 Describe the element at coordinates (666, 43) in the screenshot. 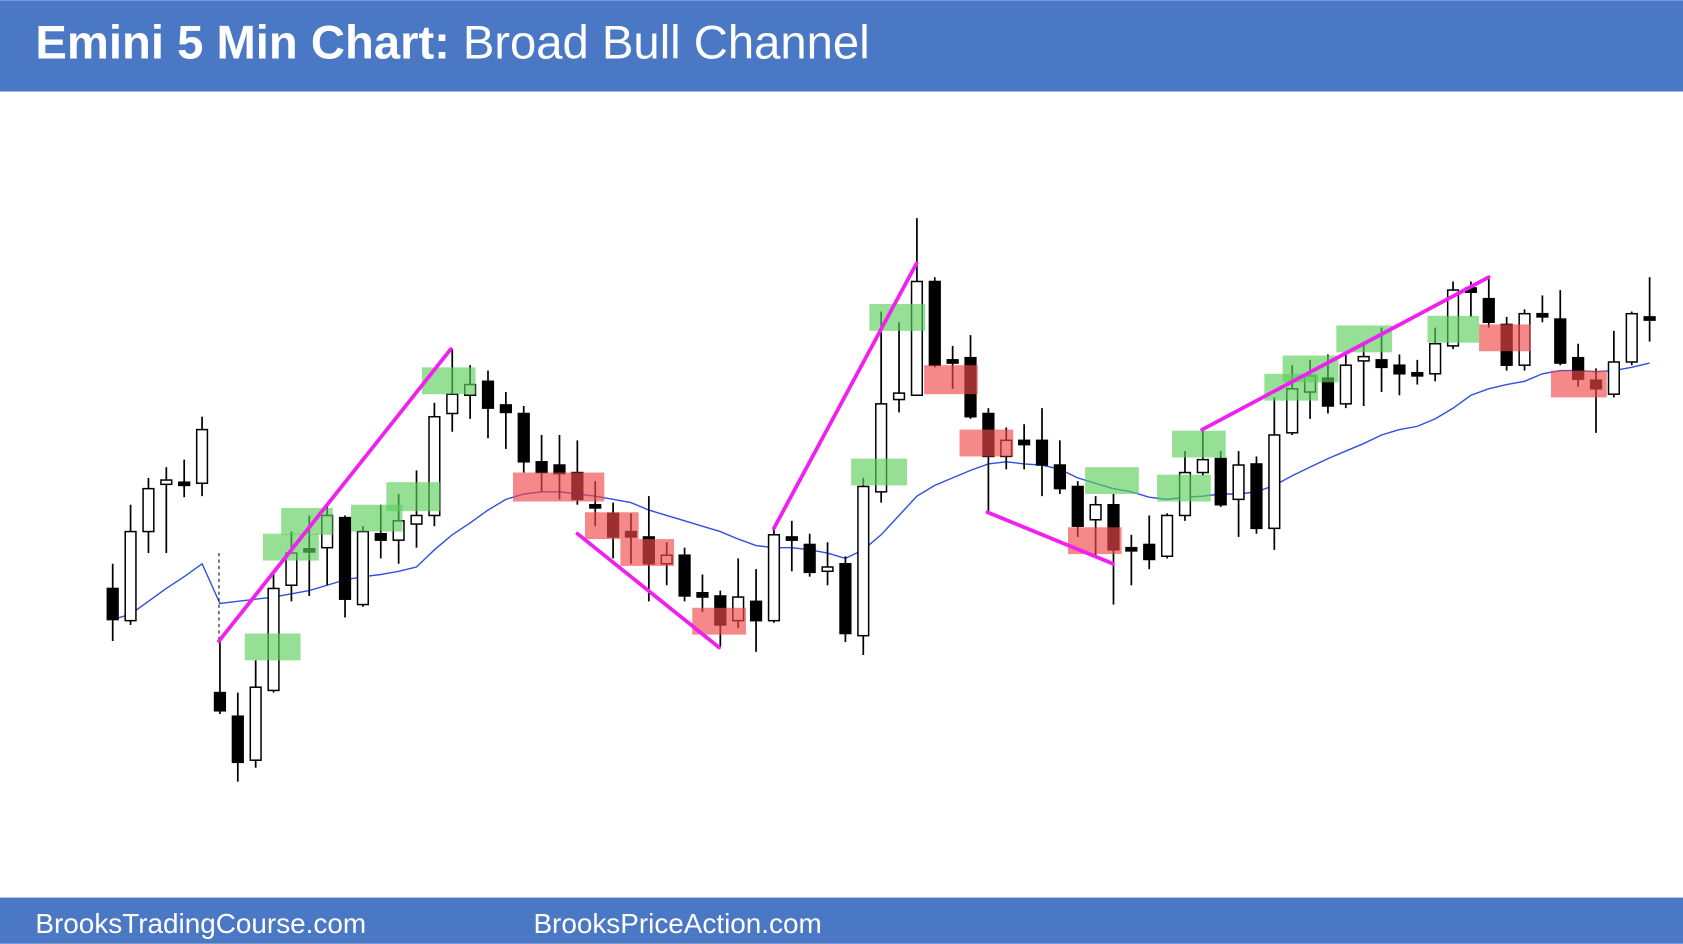

I see `title-text: Broad Bull Channel` at that location.